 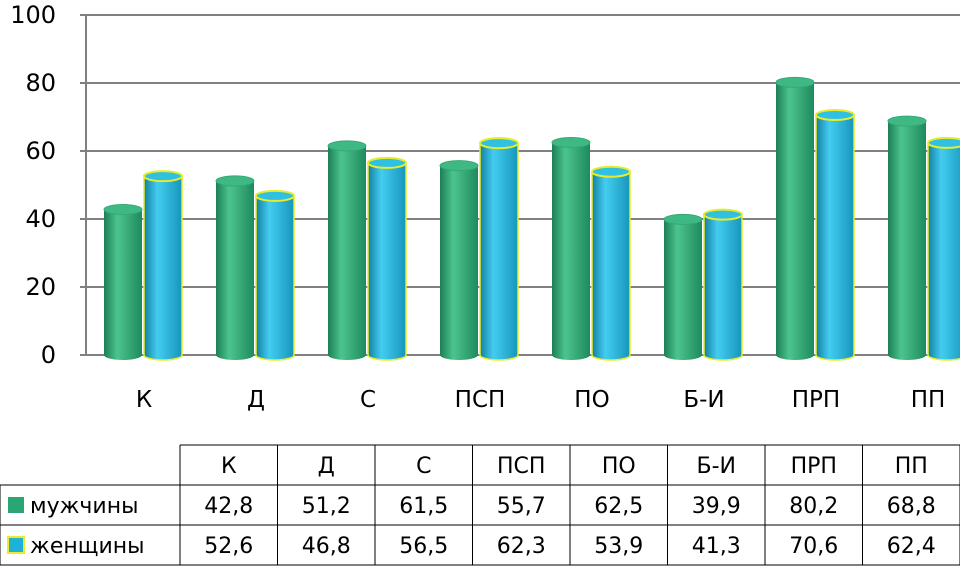 What do you see at coordinates (326, 506) in the screenshot?
I see `table-value-cell: 51,2` at bounding box center [326, 506].